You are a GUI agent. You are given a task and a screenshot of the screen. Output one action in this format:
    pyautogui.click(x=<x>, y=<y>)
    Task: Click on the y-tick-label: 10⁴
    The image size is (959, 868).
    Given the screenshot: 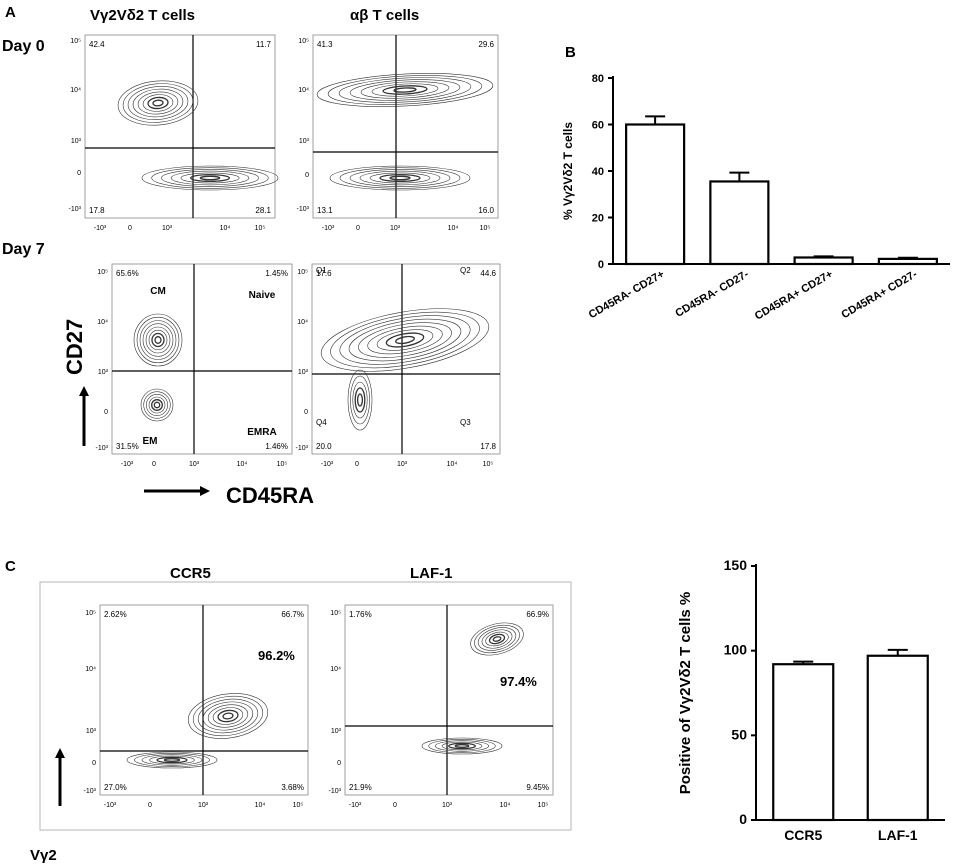 What is the action you would take?
    pyautogui.click(x=75, y=90)
    